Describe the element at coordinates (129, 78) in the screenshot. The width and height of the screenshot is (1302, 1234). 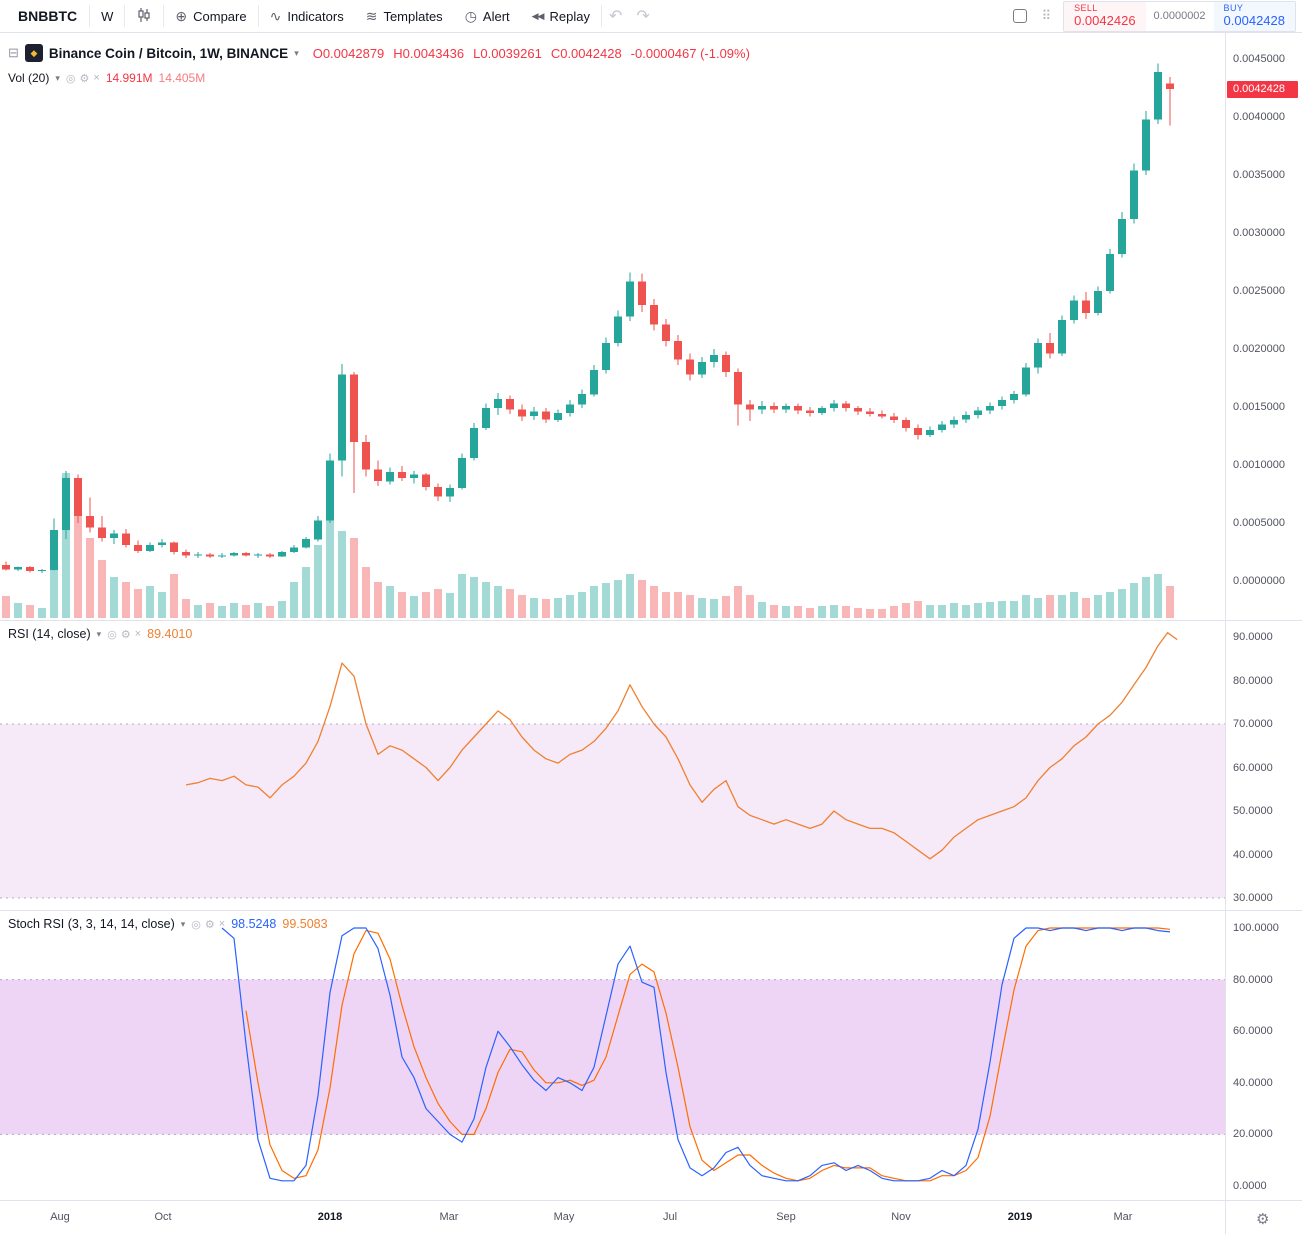
I see `volume-value: 14.991M` at that location.